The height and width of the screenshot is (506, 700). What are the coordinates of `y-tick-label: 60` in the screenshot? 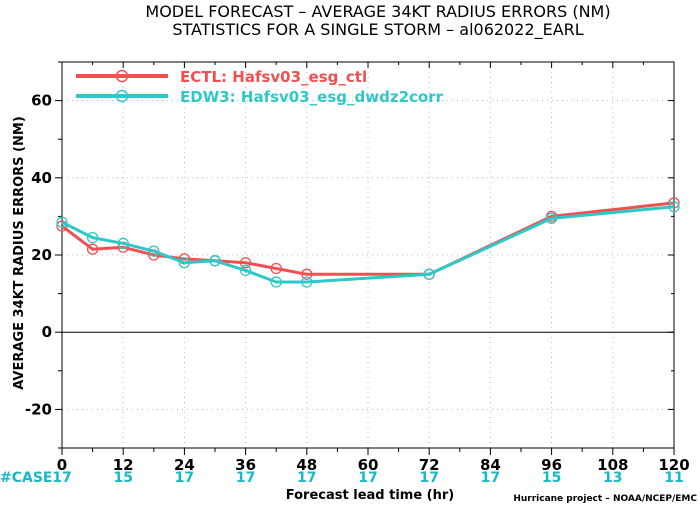 It's located at (41, 101).